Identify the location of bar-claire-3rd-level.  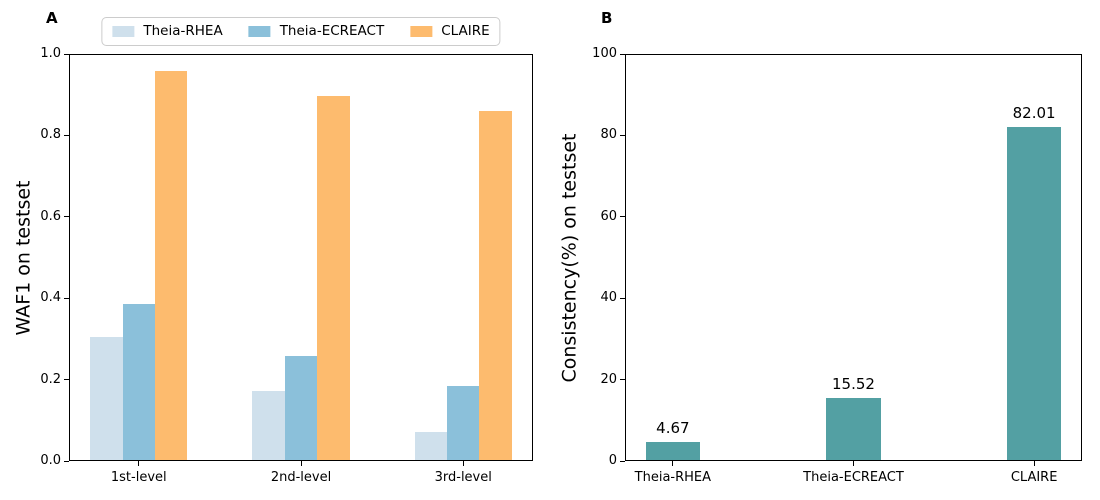
(495, 285).